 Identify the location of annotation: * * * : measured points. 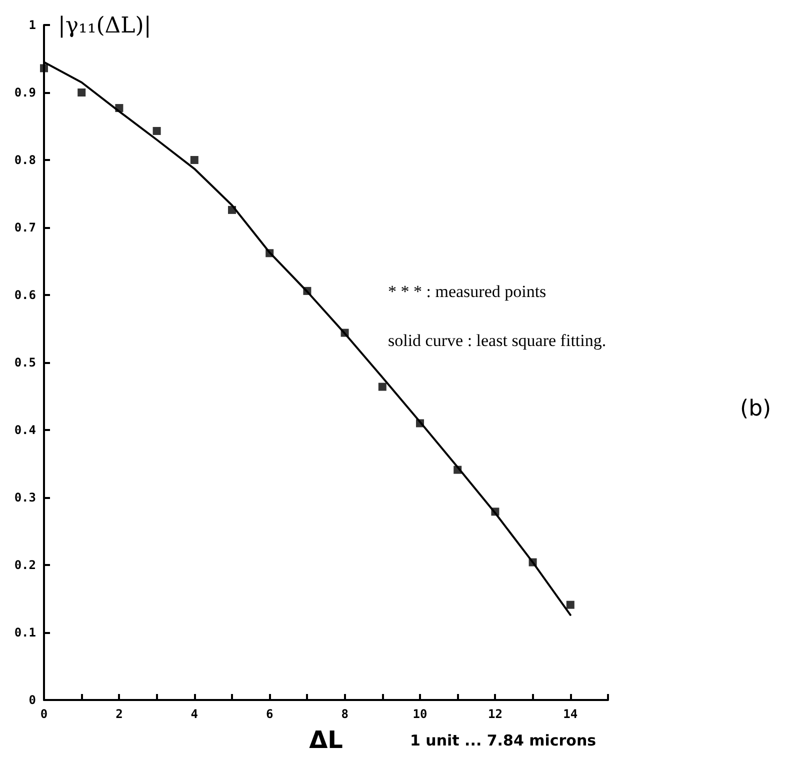
(467, 291).